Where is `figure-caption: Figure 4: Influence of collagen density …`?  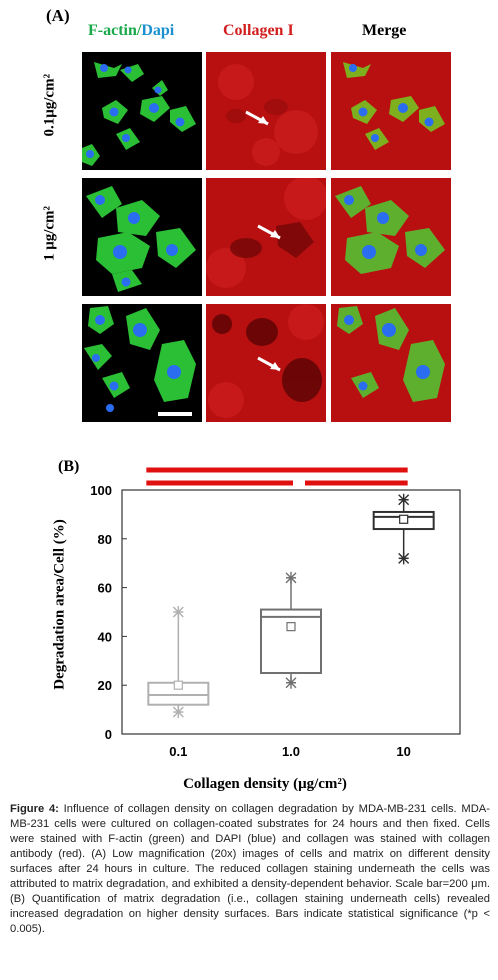 figure-caption: Figure 4: Influence of collagen density … is located at coordinates (250, 869).